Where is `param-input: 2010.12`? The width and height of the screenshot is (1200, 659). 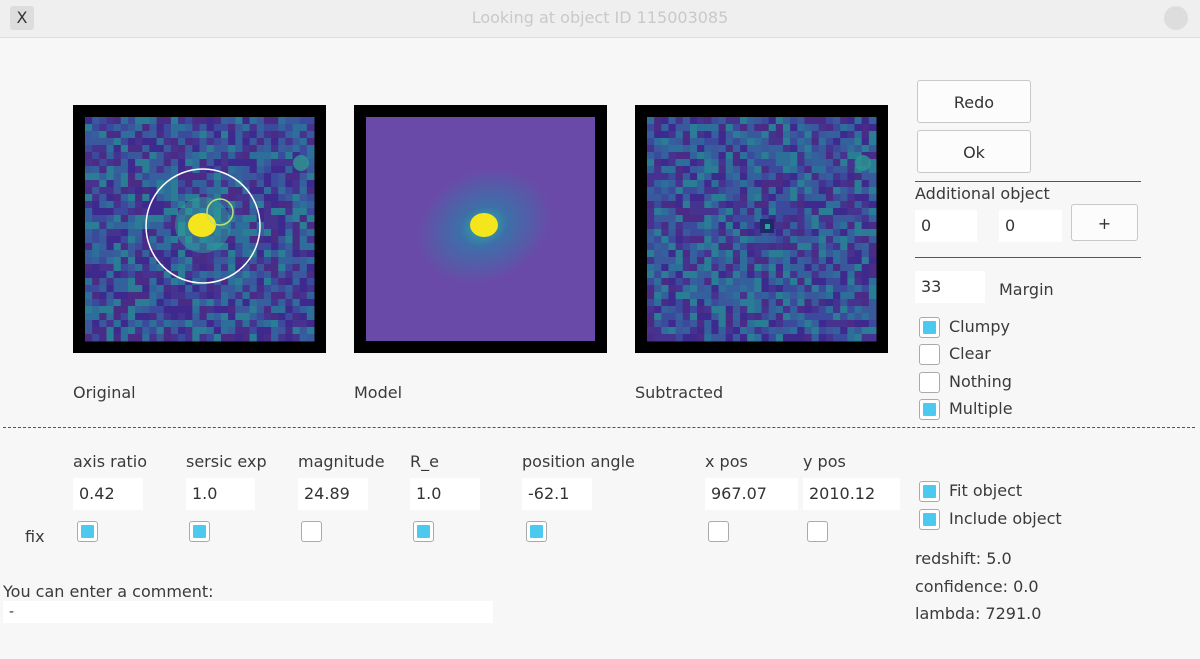 param-input: 2010.12 is located at coordinates (851, 494).